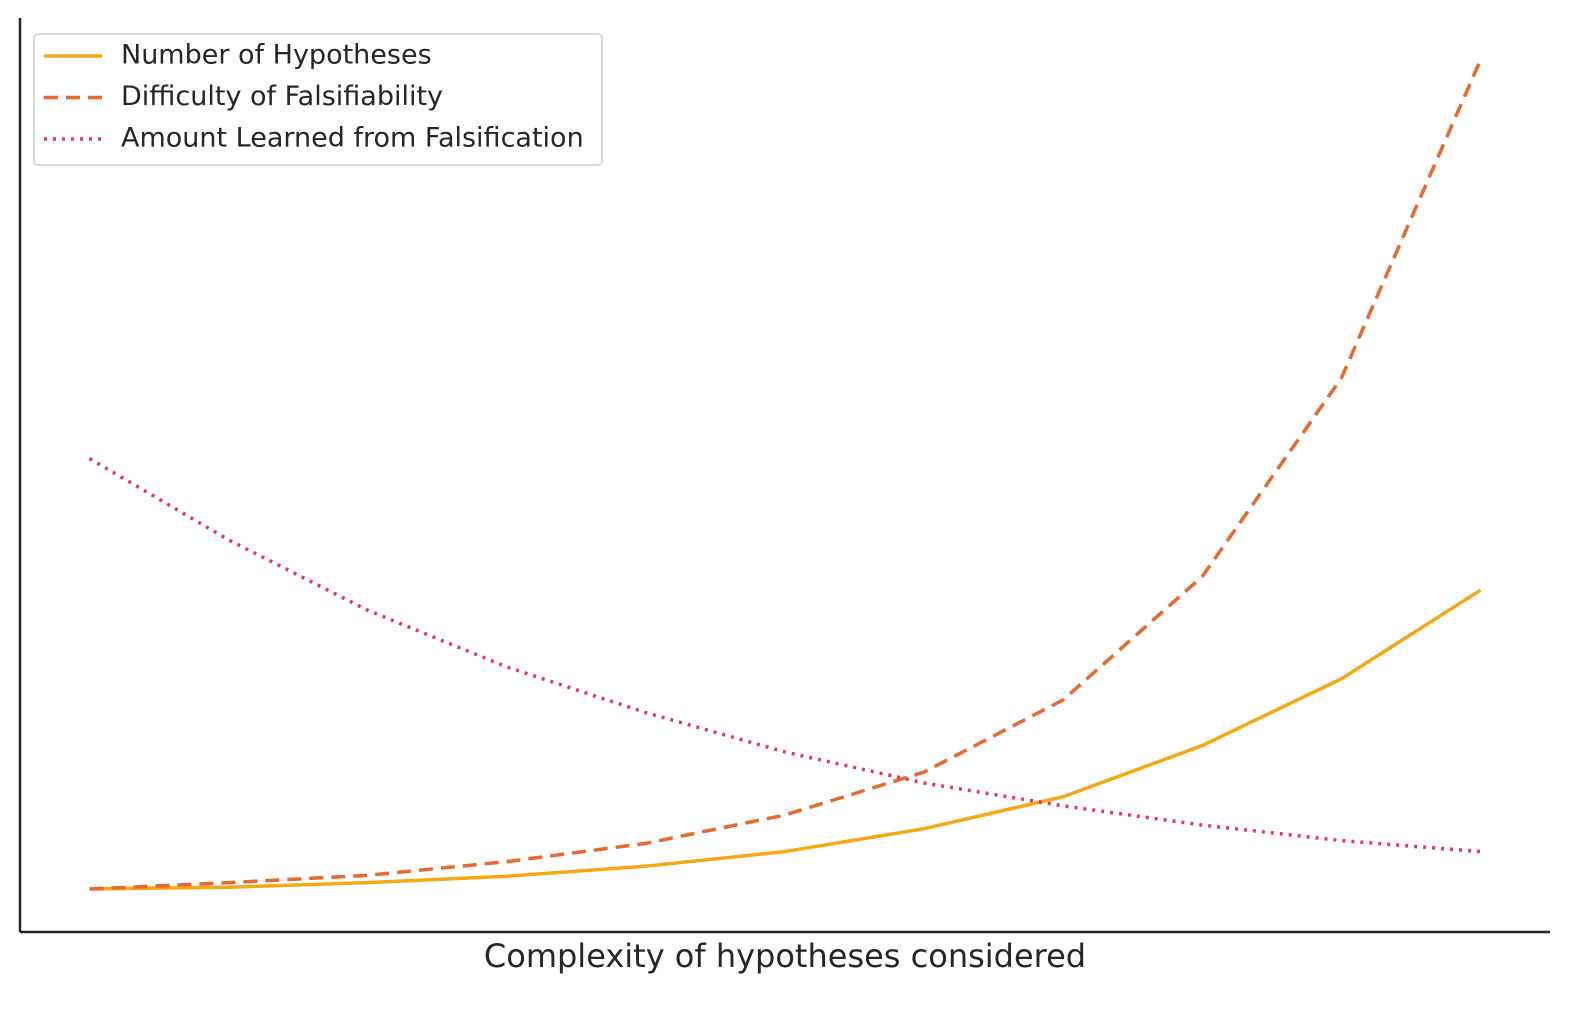  Describe the element at coordinates (276, 55) in the screenshot. I see `legend-label: Number of Hypotheses` at that location.